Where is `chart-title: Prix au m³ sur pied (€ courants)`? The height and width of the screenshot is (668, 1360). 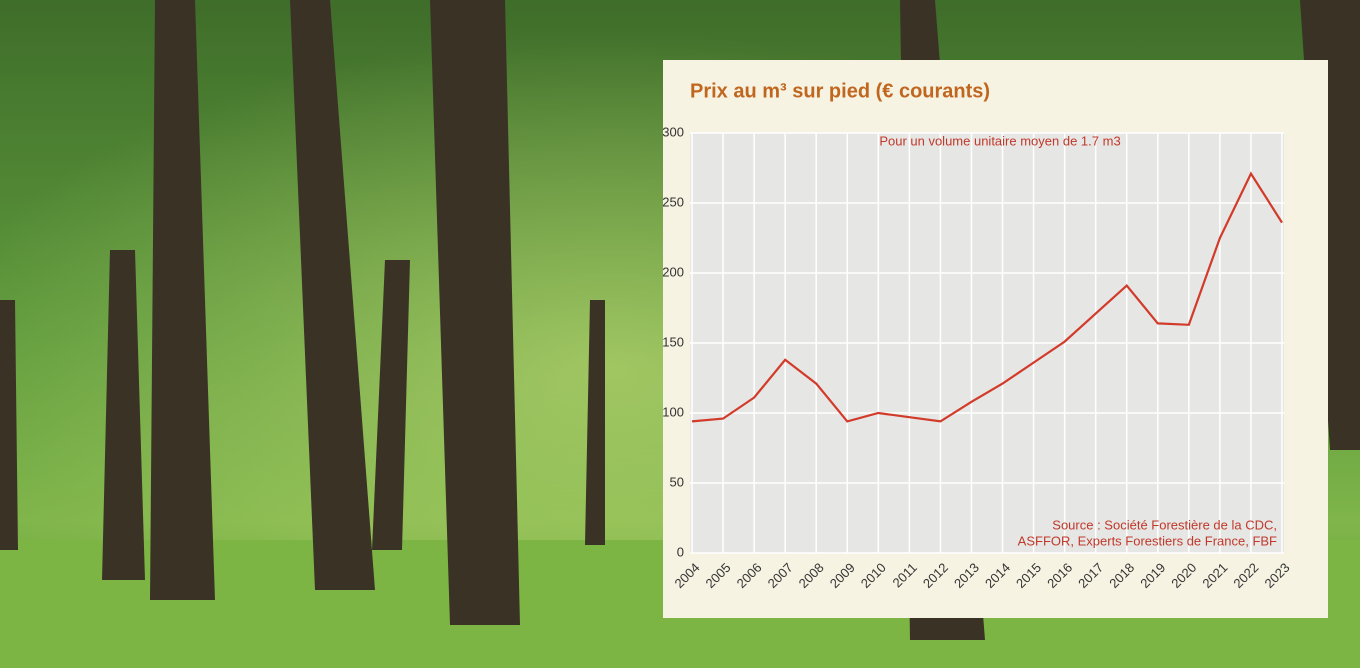
chart-title: Prix au m³ sur pied (€ courants) is located at coordinates (840, 91).